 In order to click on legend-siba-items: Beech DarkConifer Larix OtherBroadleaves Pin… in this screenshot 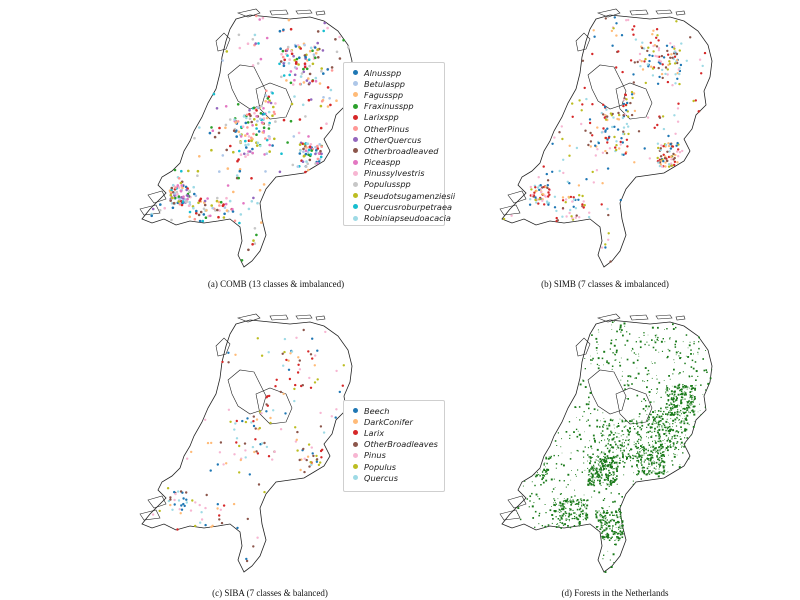, I will do `click(394, 444)`.